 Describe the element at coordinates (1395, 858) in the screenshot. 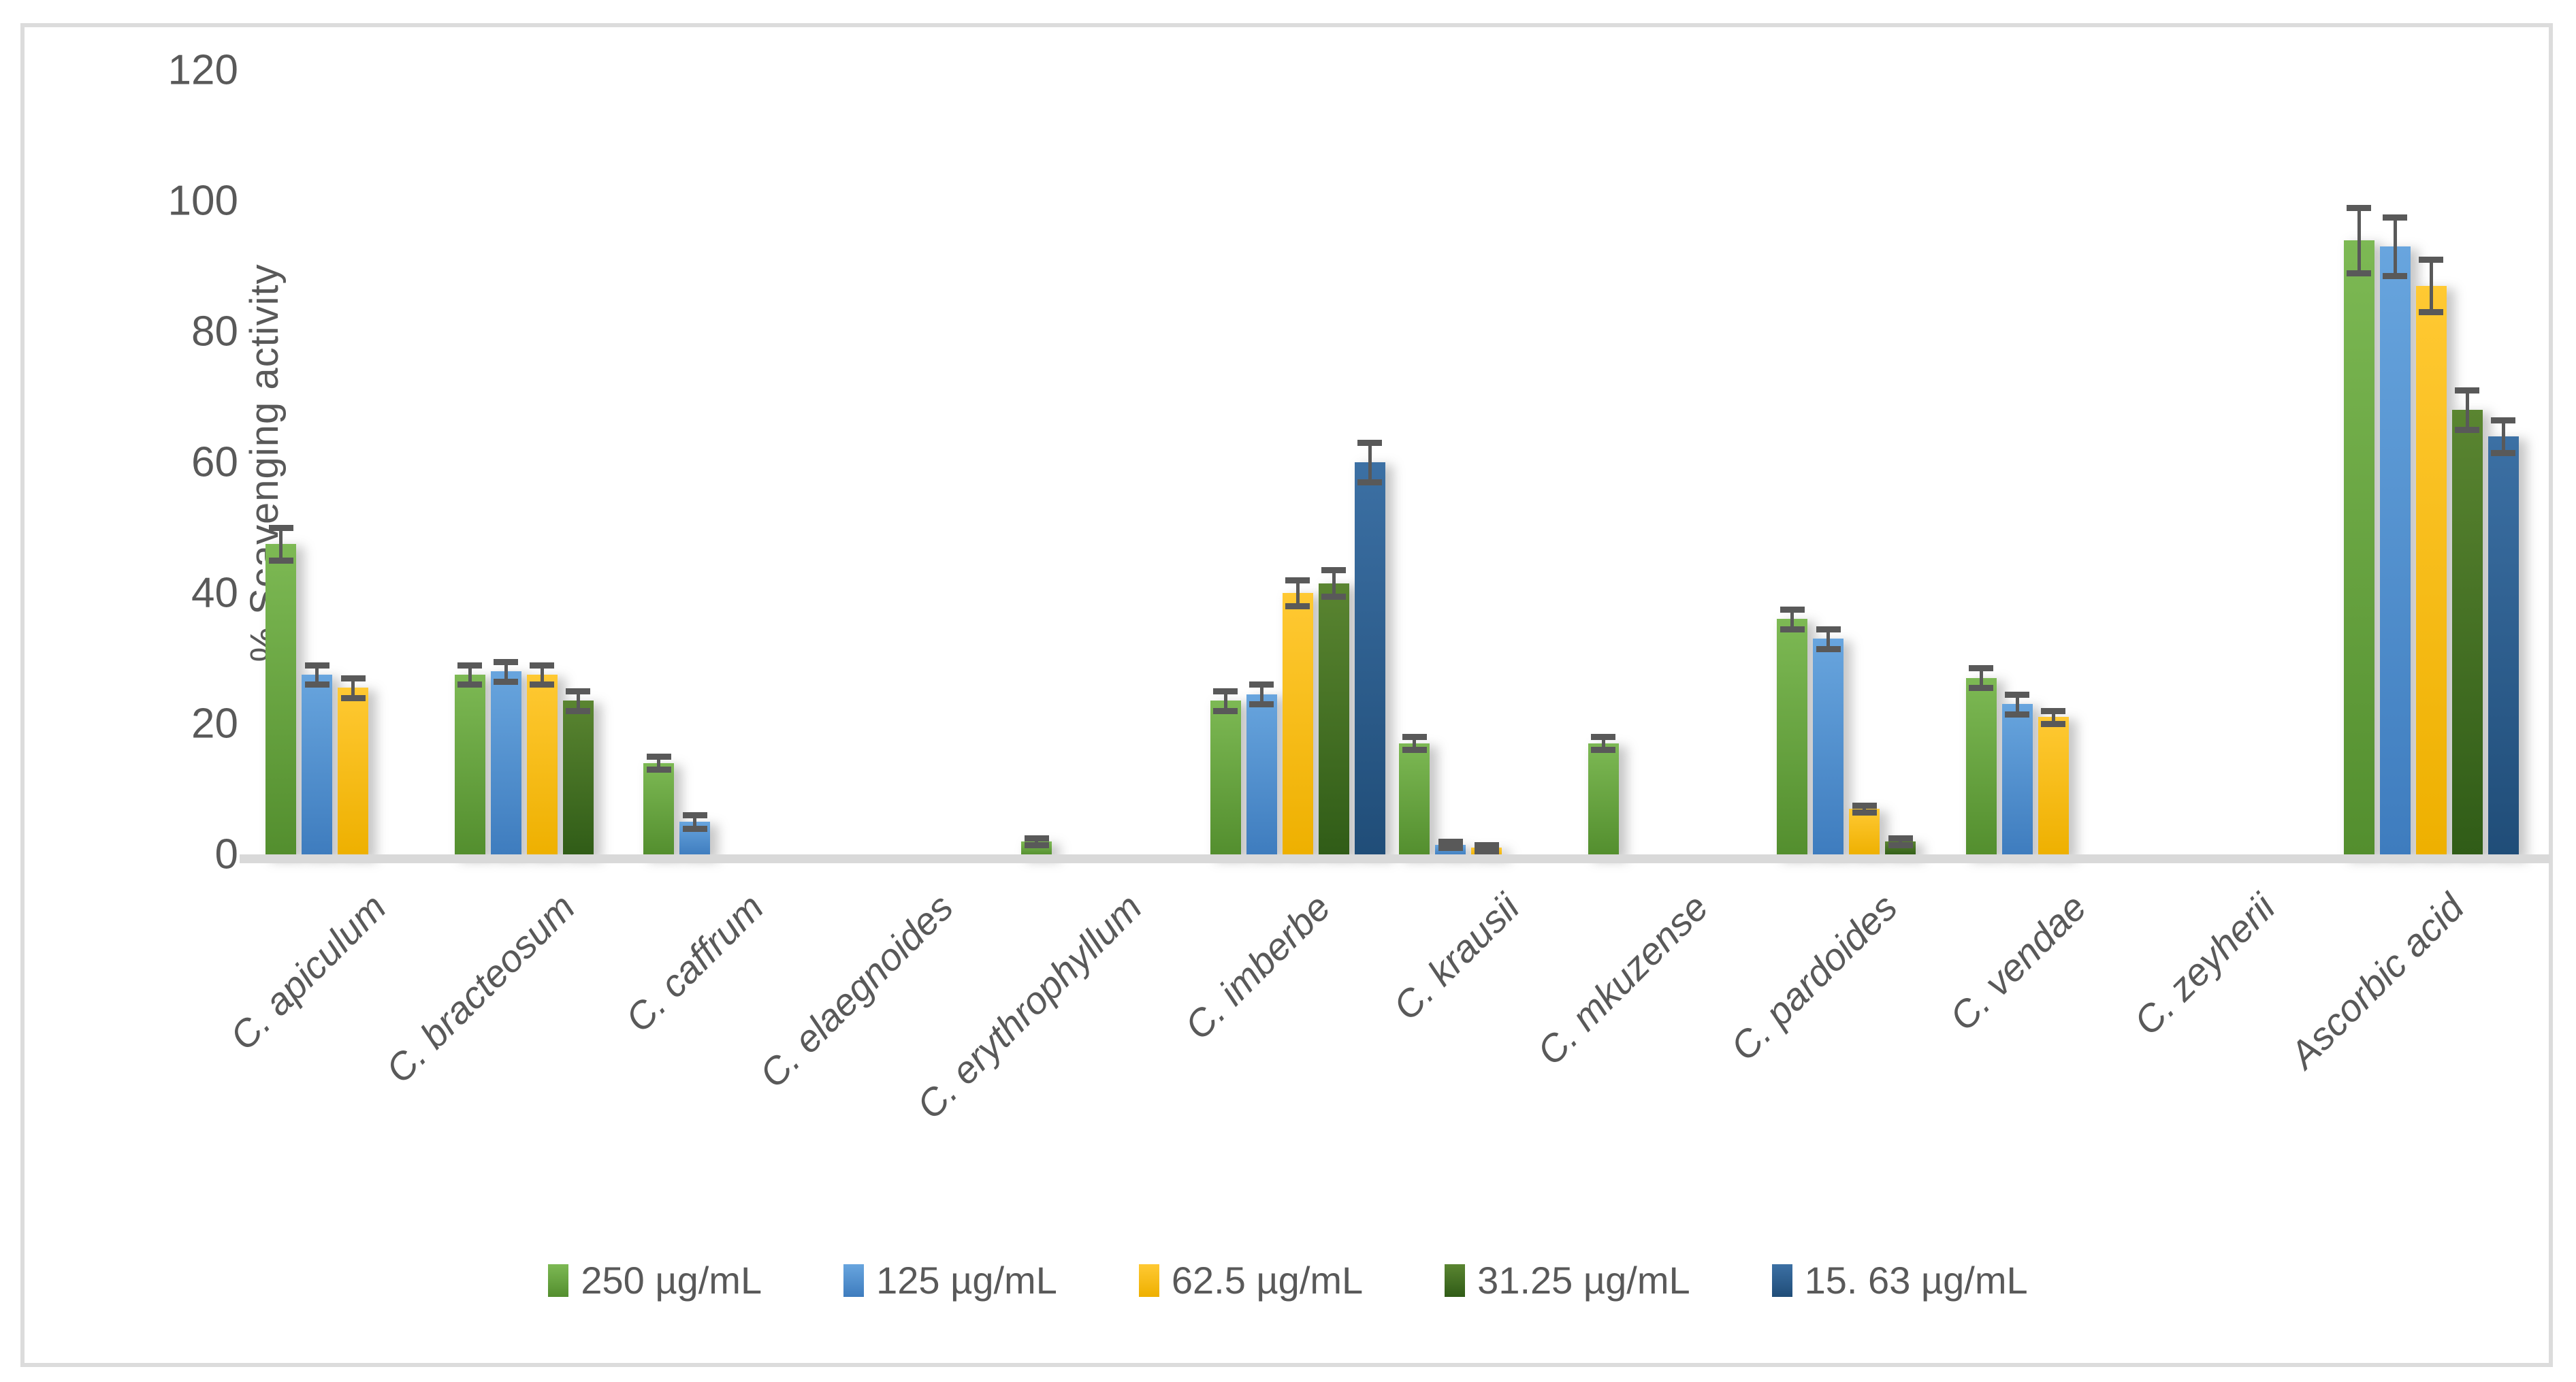

I see `x-axis-line` at that location.